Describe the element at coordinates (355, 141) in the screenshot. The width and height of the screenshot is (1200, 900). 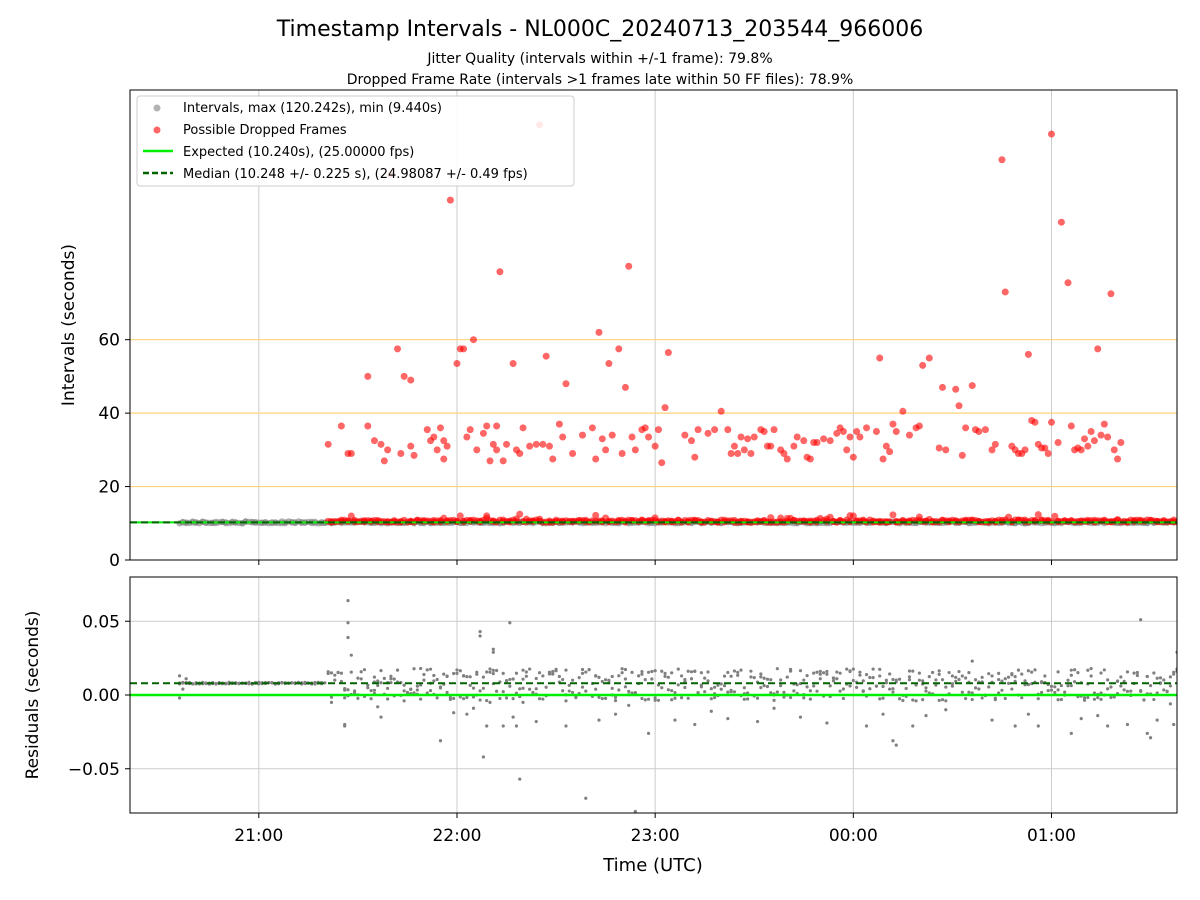
I see `legend-box` at that location.